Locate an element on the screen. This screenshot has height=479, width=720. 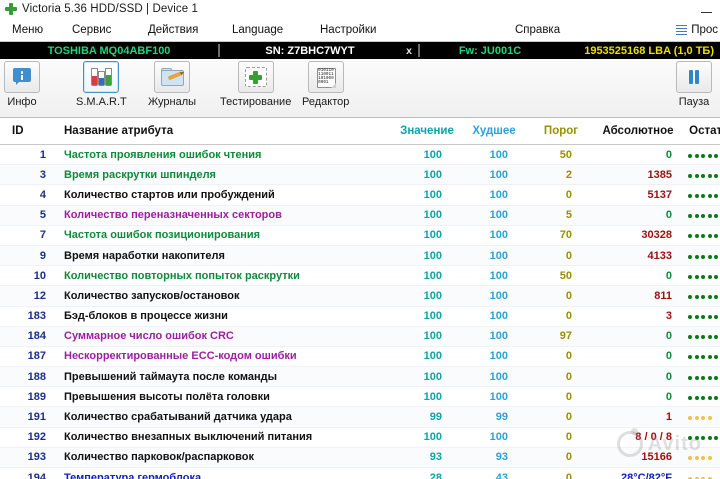
cell-name: Частота ошибок позиционирования is located at coordinates (224, 235).